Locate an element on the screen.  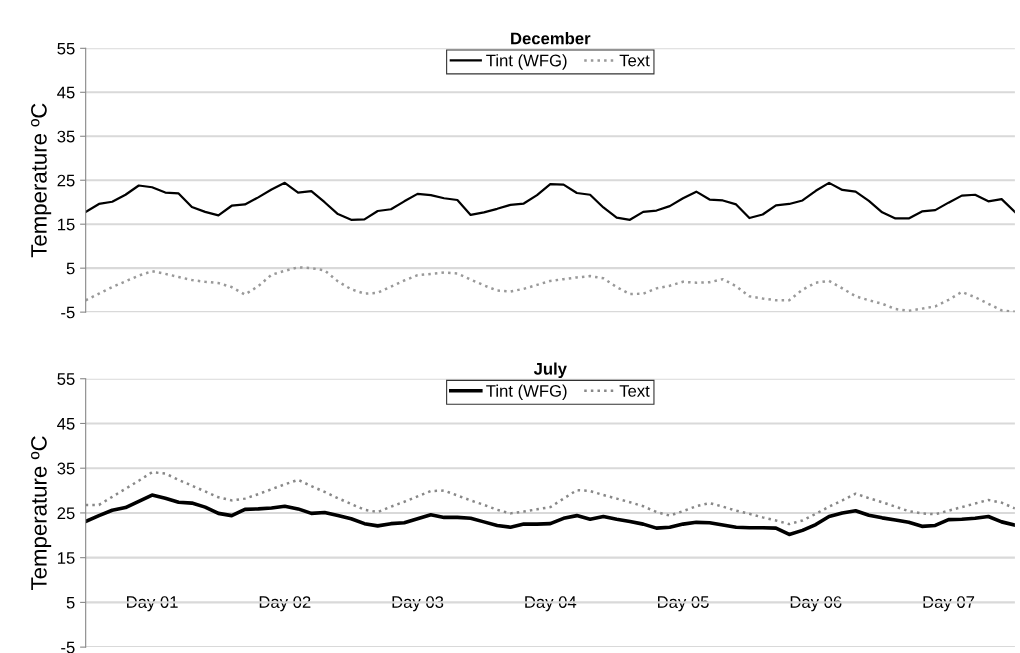
chart-title: July is located at coordinates (550, 370).